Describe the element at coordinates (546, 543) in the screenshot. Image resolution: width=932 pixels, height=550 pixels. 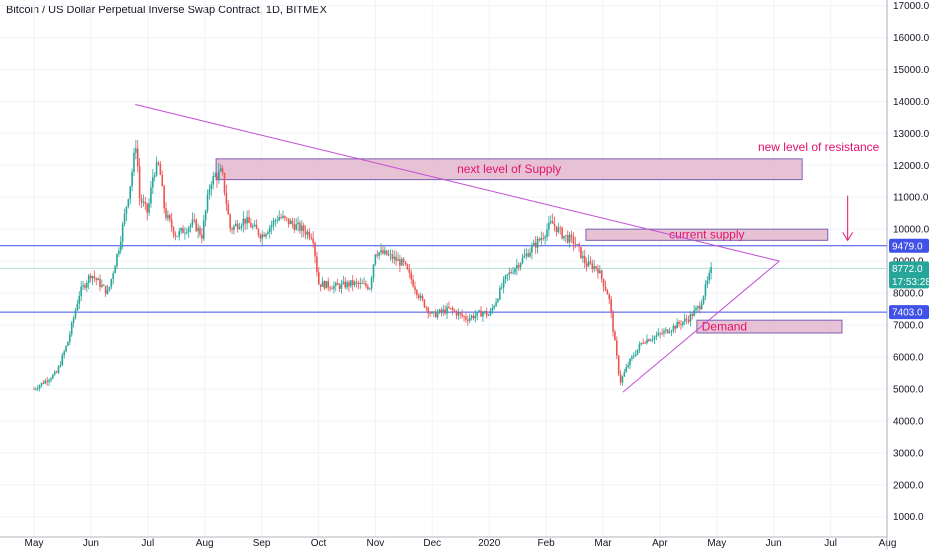
I see `x-tick-label: Feb` at that location.